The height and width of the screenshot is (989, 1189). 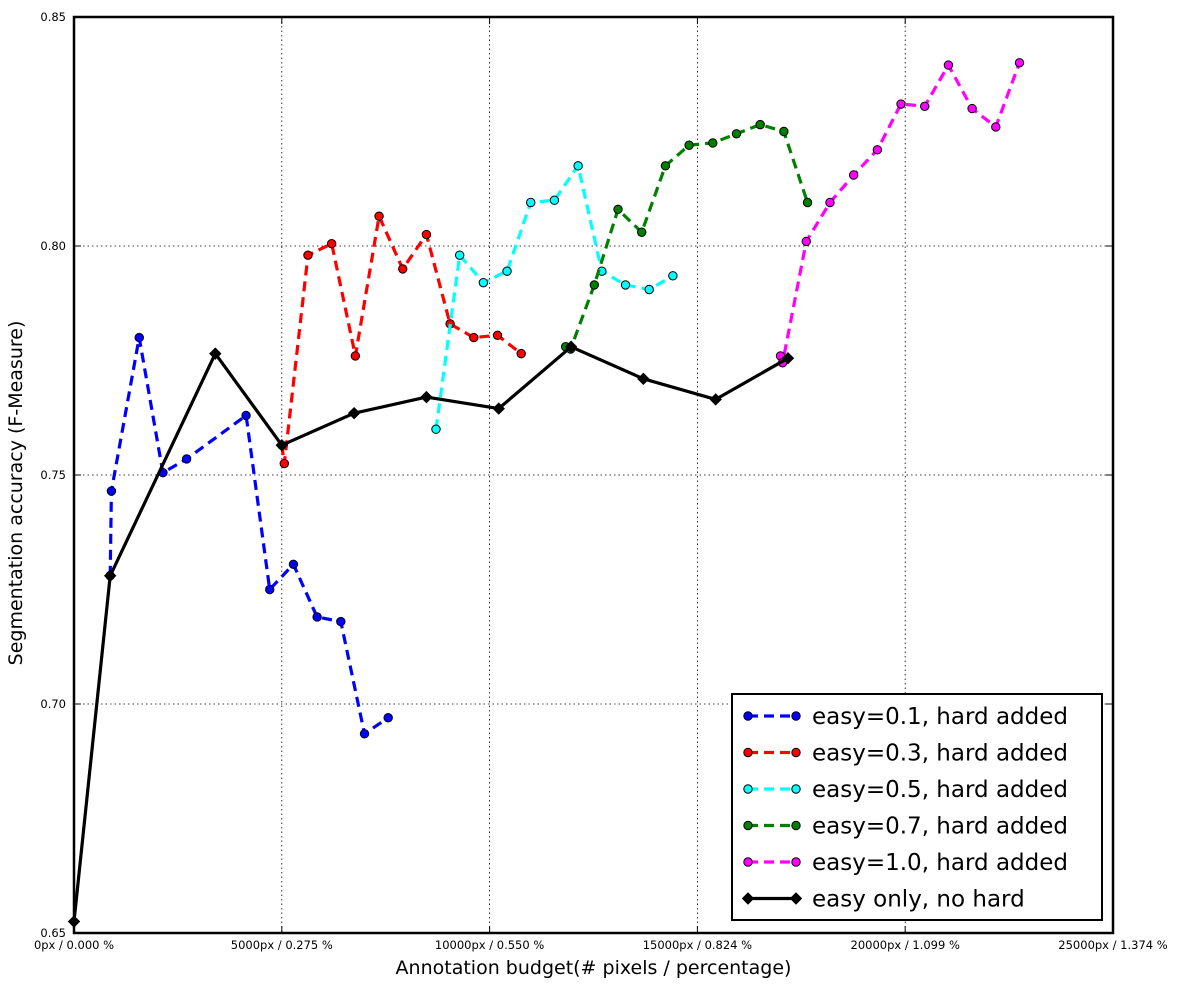 What do you see at coordinates (918, 900) in the screenshot?
I see `legend-label: easy only, no hard` at bounding box center [918, 900].